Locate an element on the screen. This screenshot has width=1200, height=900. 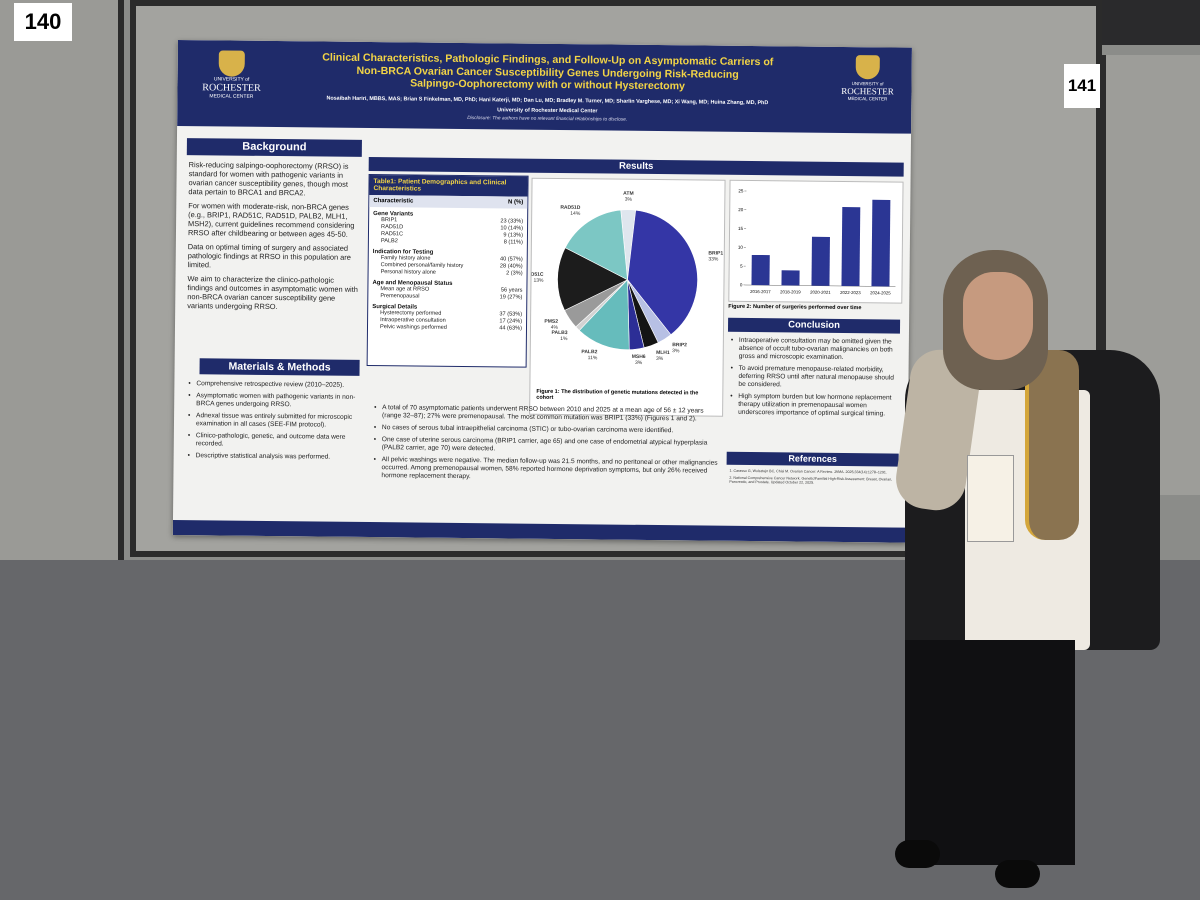
y-tick-label: 5 is located at coordinates (741, 266).